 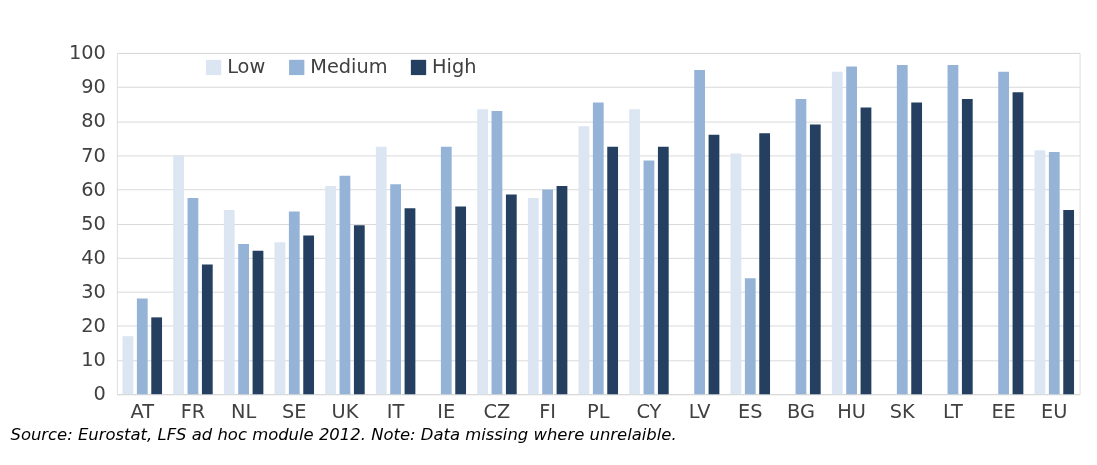 I want to click on x-tick-label: FI, so click(x=548, y=411).